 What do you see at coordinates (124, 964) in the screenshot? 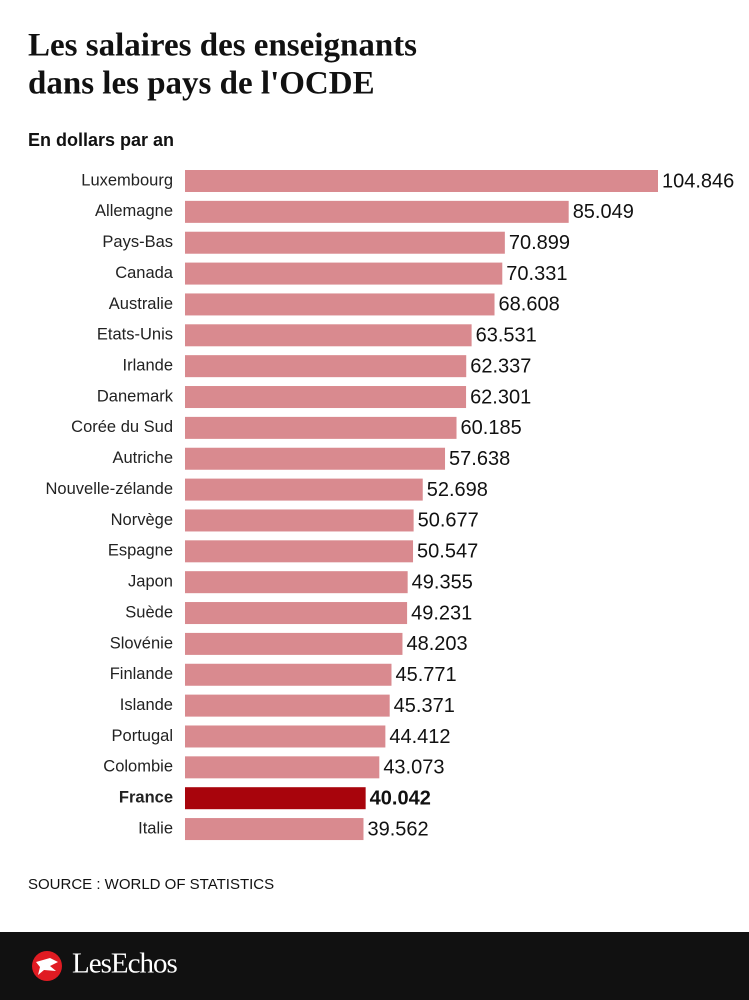
I see `brand: LesEchos` at bounding box center [124, 964].